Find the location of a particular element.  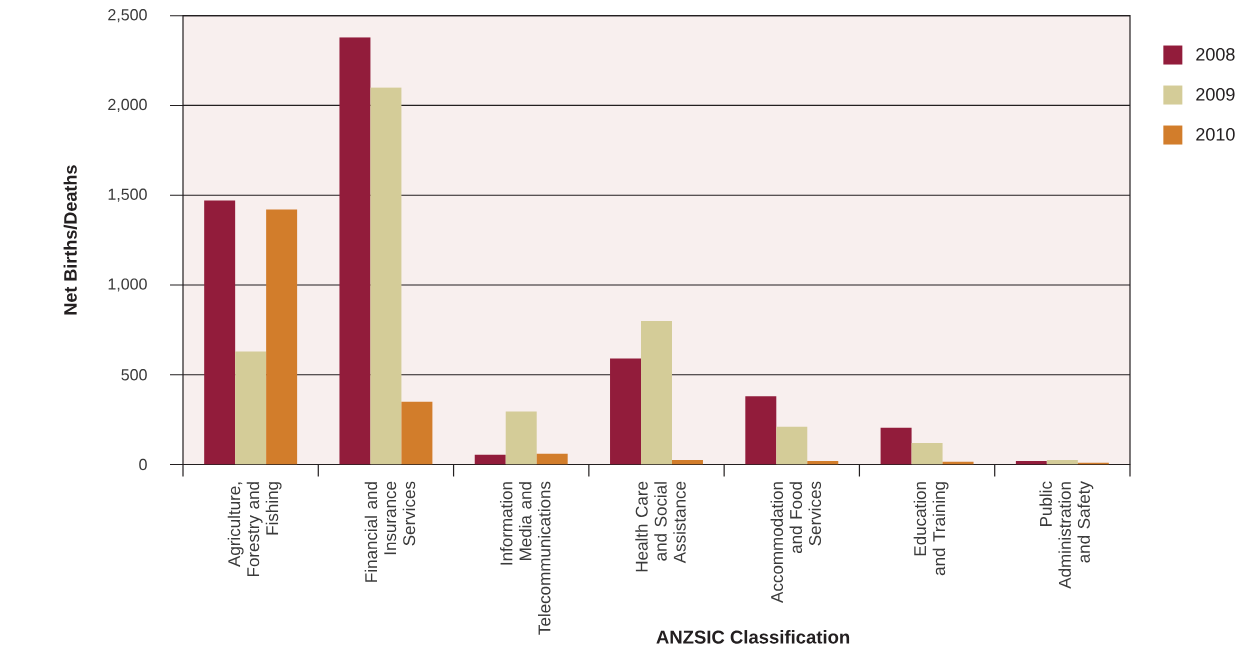

x-tick-label: Information Media and Telecommunications is located at coordinates (525, 558).